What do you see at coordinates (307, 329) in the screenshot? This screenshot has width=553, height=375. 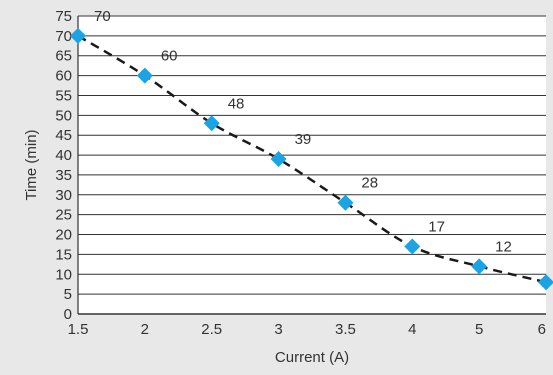 I see `x-axis-tick-labels: 1.5 2 2.5 3 3.5 4 5 6` at bounding box center [307, 329].